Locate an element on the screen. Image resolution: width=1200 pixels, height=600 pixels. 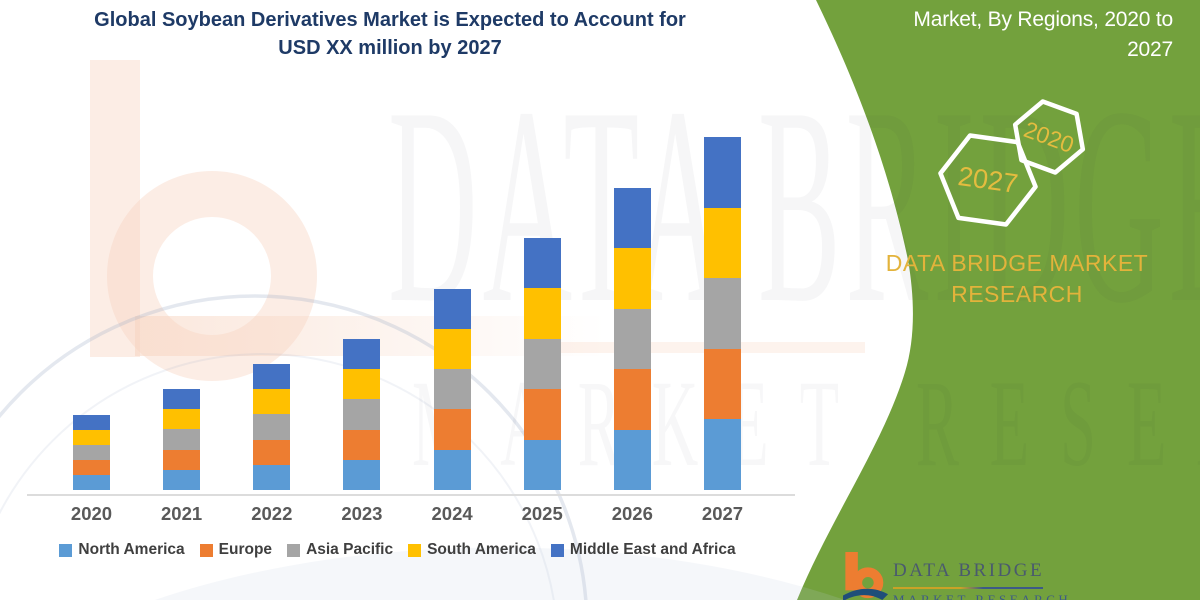
legend-item: Middle East and Africa is located at coordinates (643, 550).